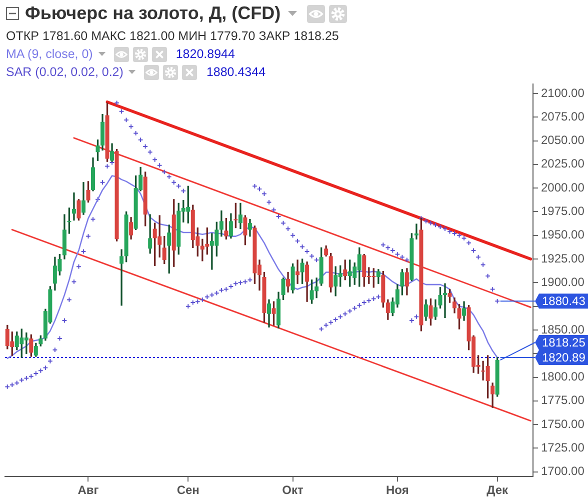 The image size is (588, 500). Describe the element at coordinates (205, 54) in the screenshot. I see `text: 1820.8944` at that location.